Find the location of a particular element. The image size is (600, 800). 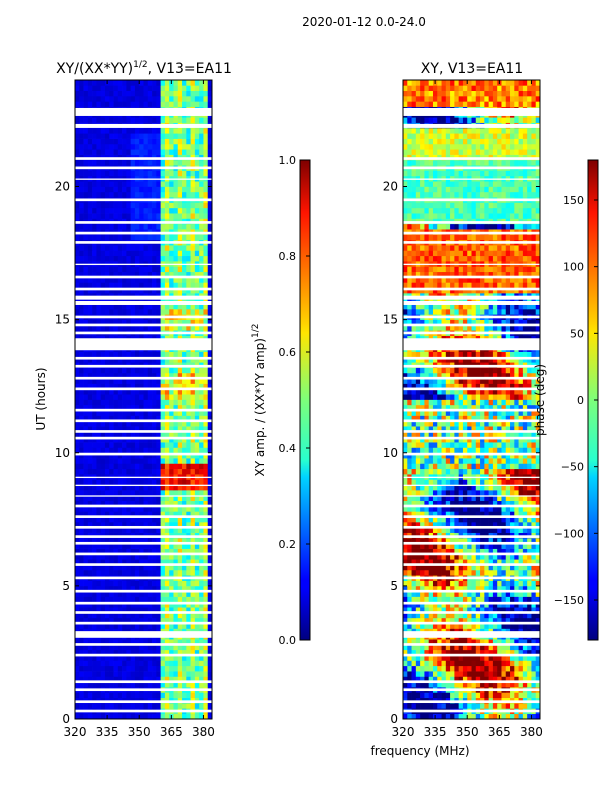

amp-colorbar-label: XY amp. / (XX*YY amp)1/2 is located at coordinates (259, 400).